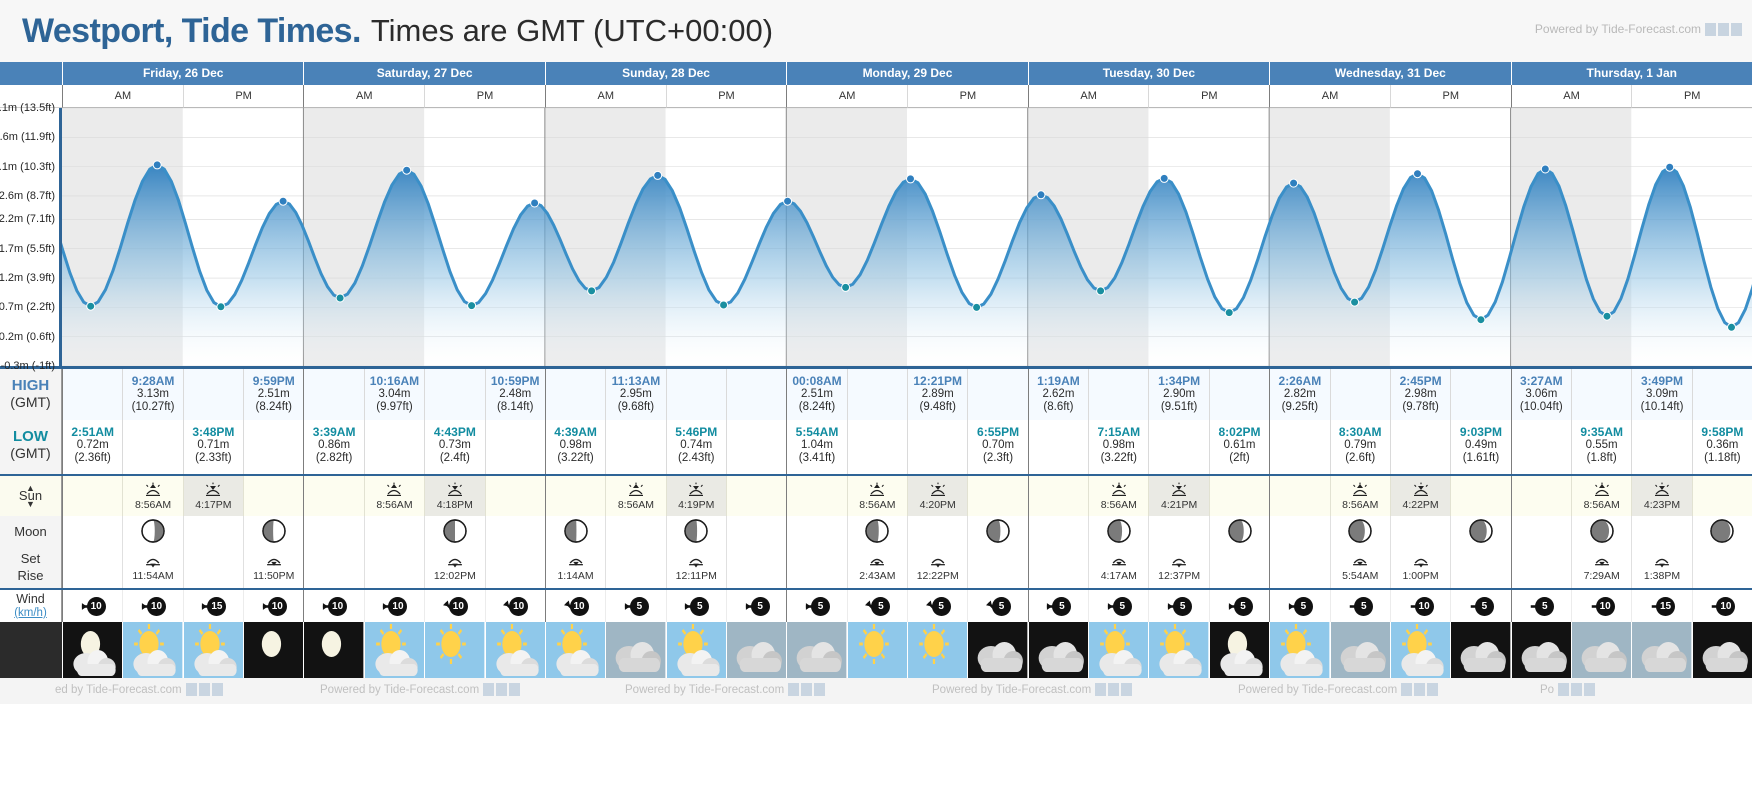 The image size is (1752, 787). I want to click on halfday-gutter, so click(31, 96).